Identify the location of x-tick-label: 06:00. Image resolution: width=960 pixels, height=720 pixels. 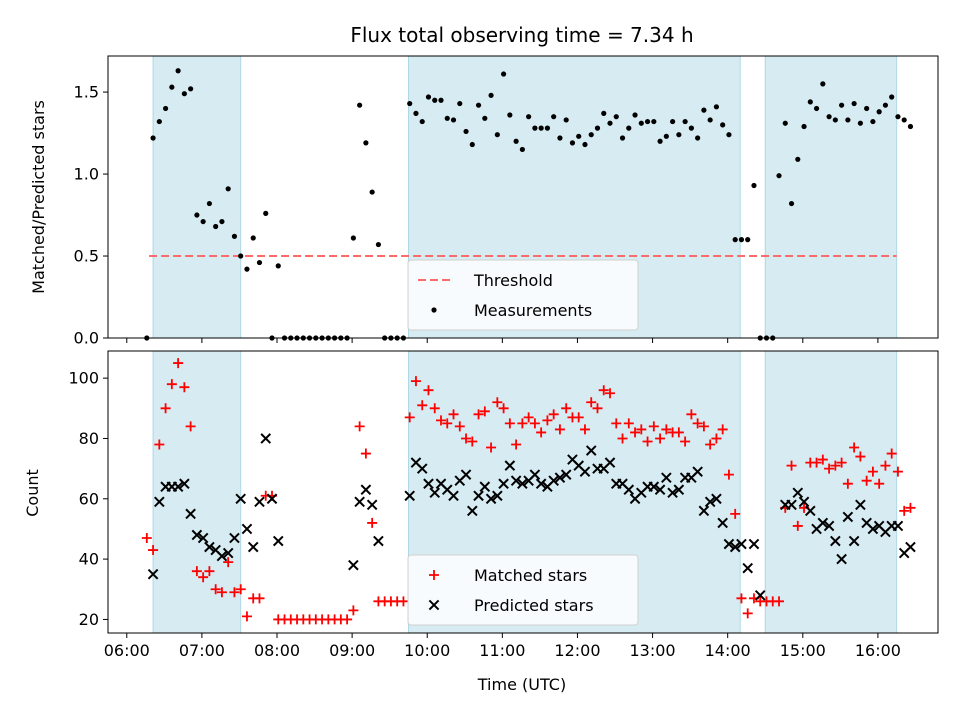
(127, 650).